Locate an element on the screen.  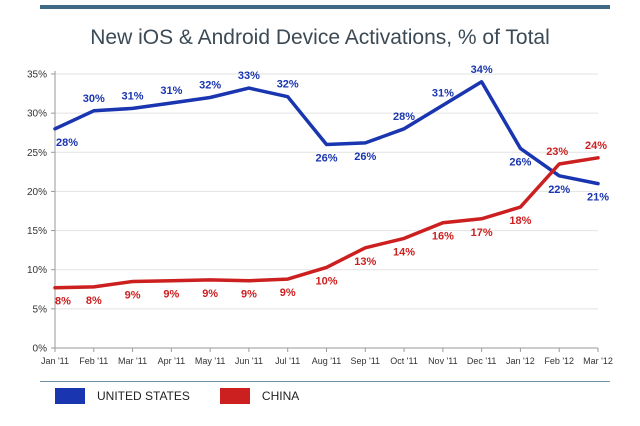
data-label-china: 24% is located at coordinates (596, 146).